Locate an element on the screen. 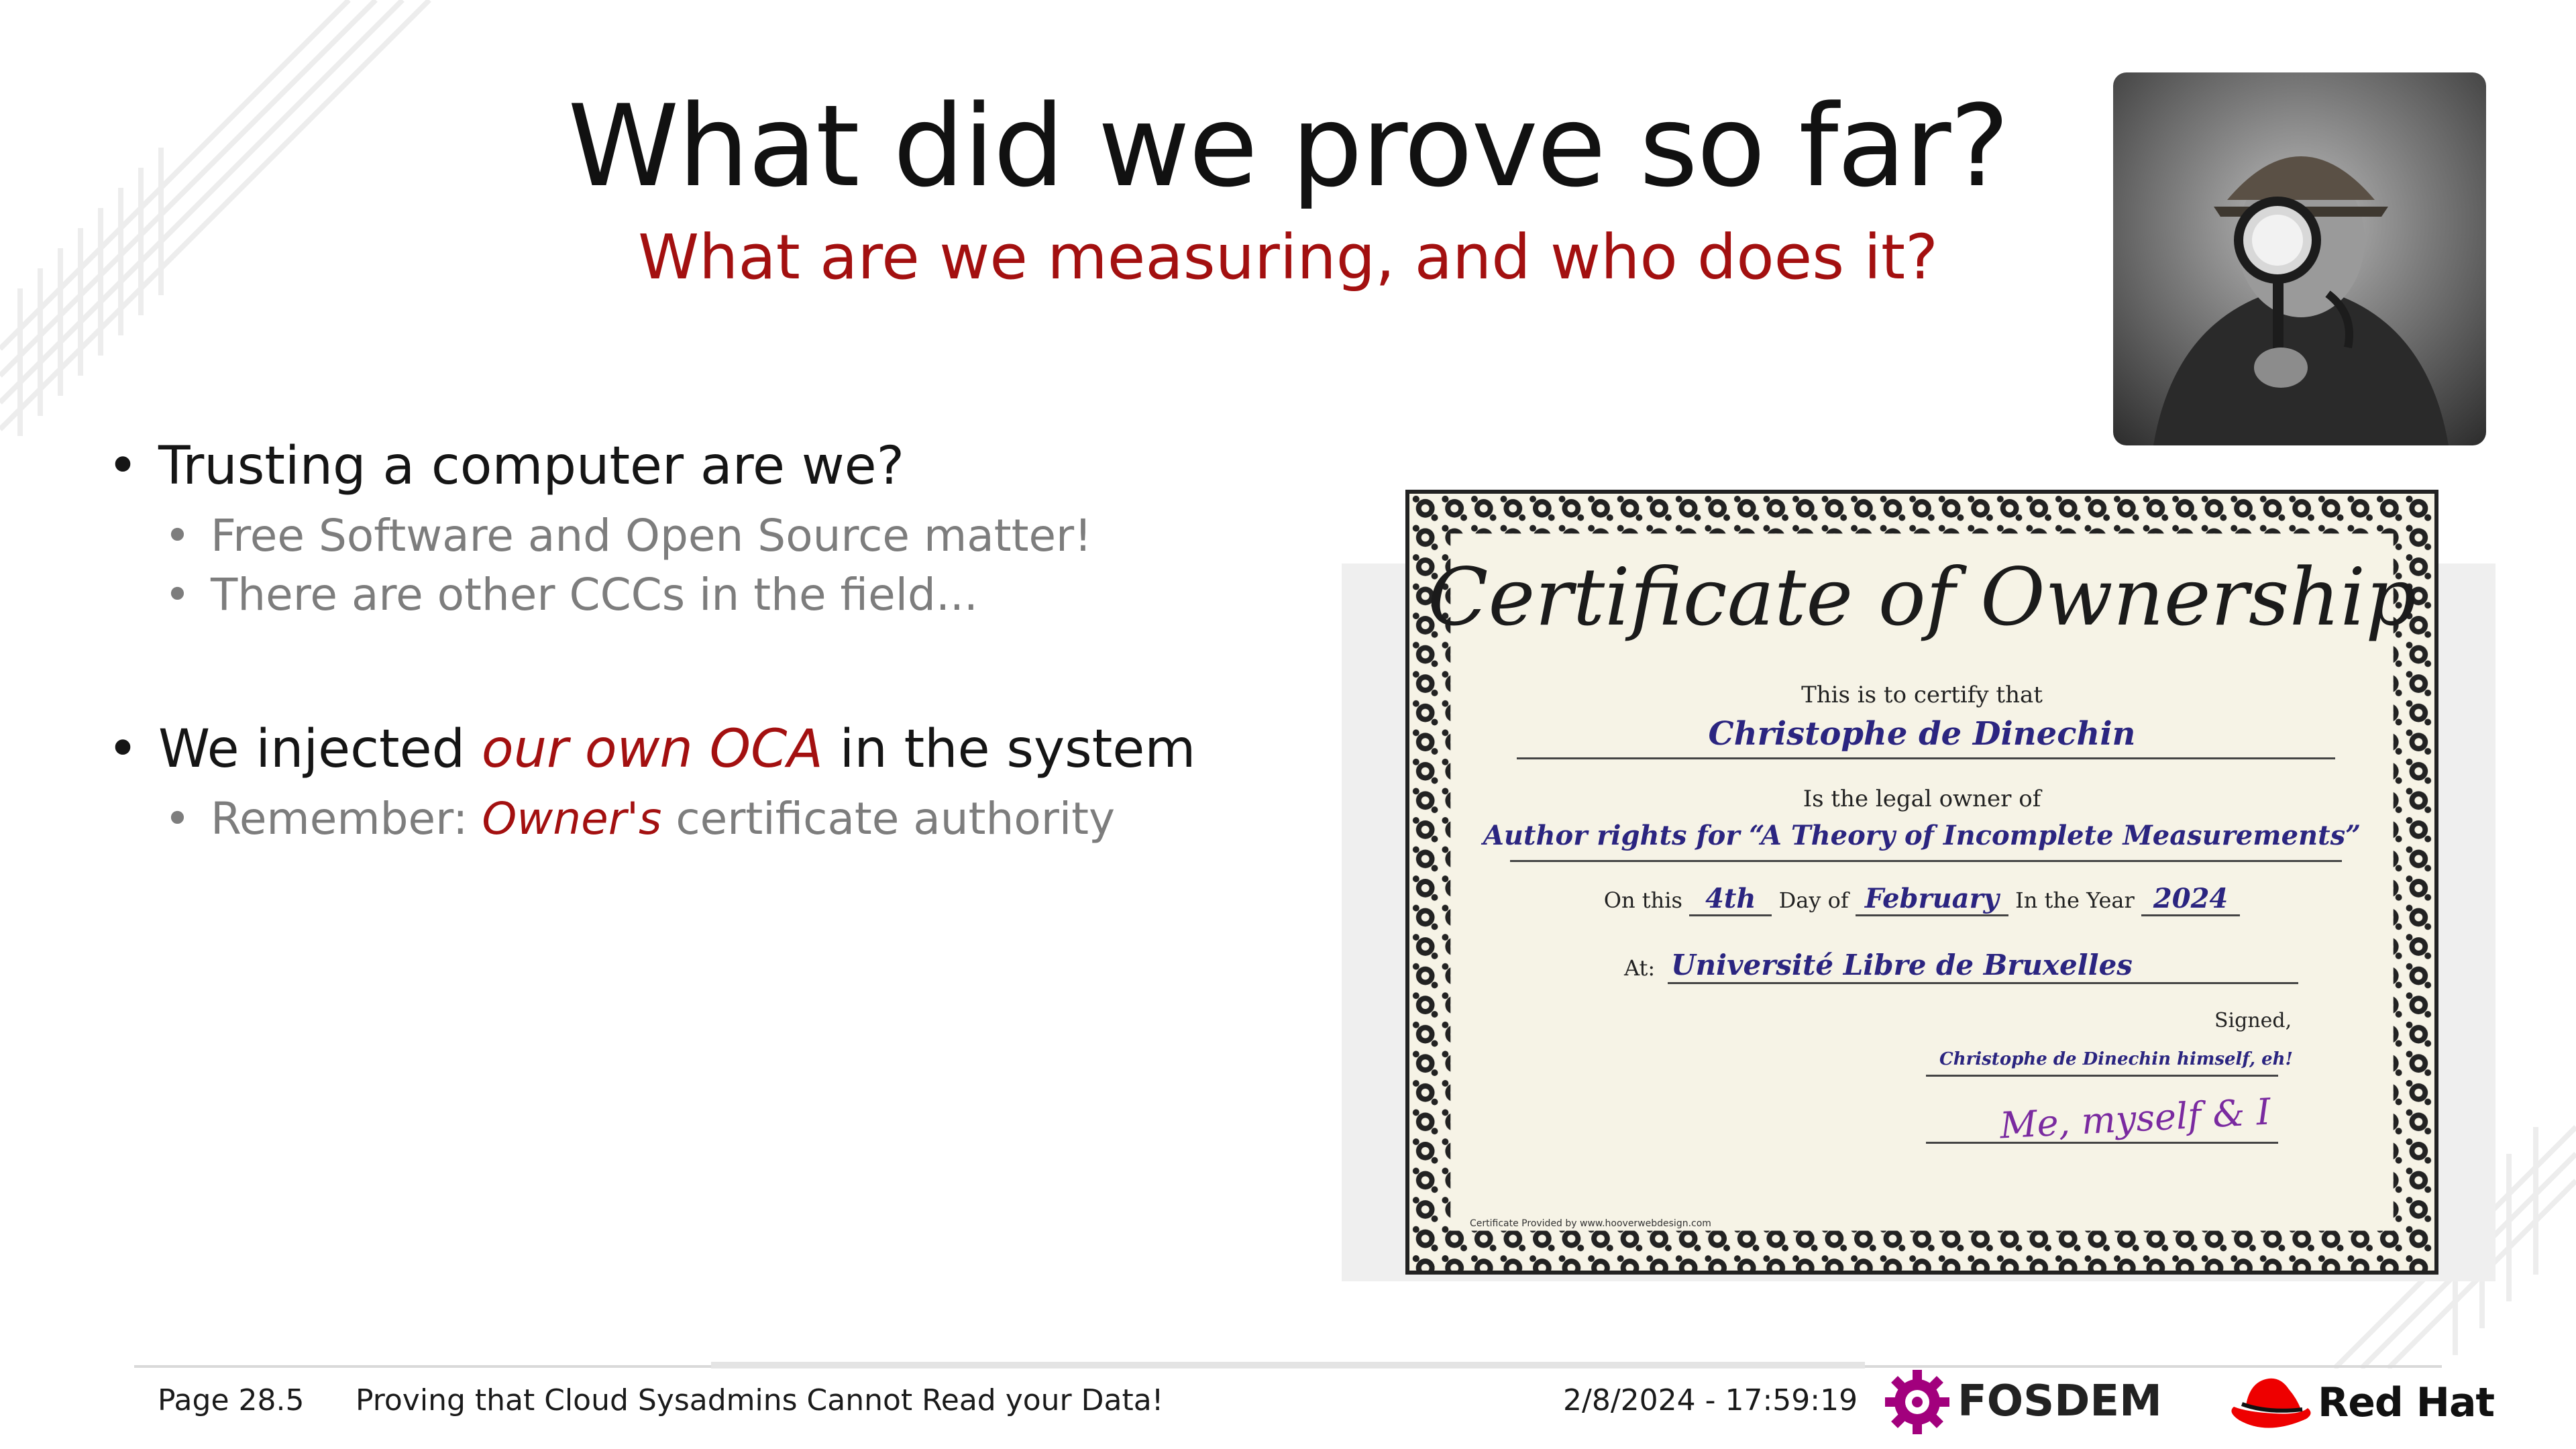 The width and height of the screenshot is (2576, 1449). month-value: February is located at coordinates (1931, 899).